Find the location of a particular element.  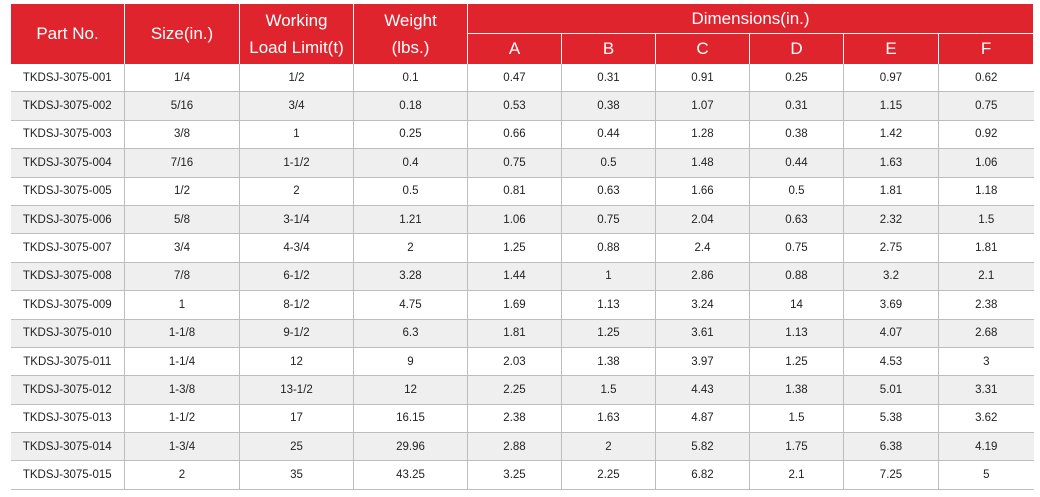

dim-a-cell: 1.69 is located at coordinates (514, 305).